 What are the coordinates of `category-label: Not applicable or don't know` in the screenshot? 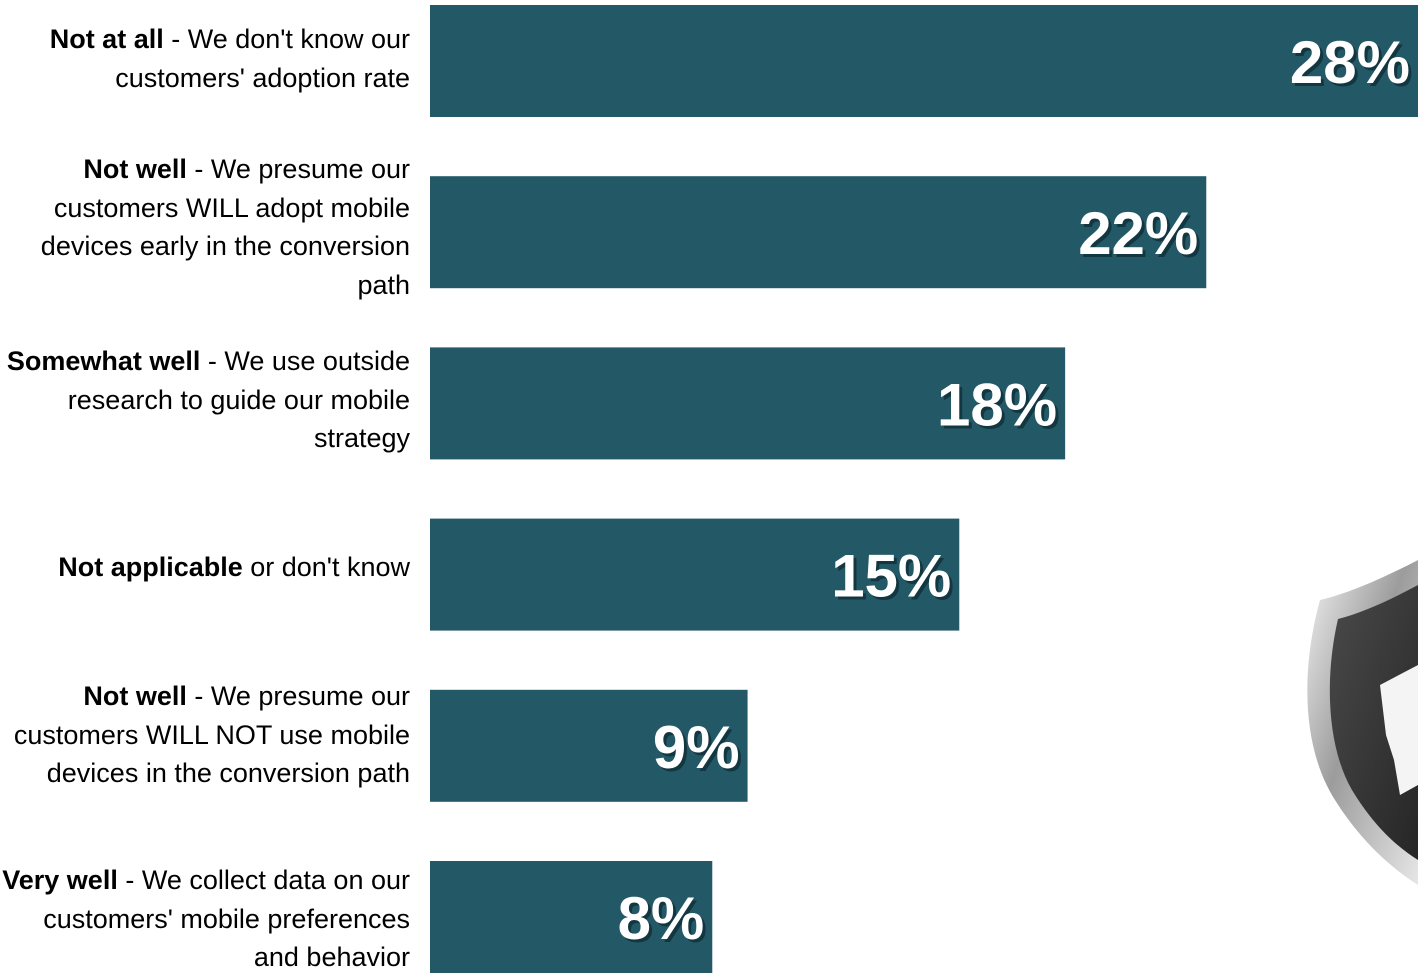 It's located at (205, 567).